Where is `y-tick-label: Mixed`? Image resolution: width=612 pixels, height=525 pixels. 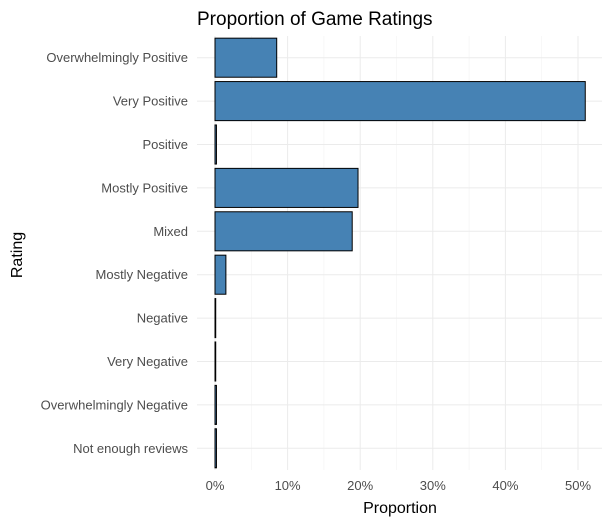 y-tick-label: Mixed is located at coordinates (170, 231).